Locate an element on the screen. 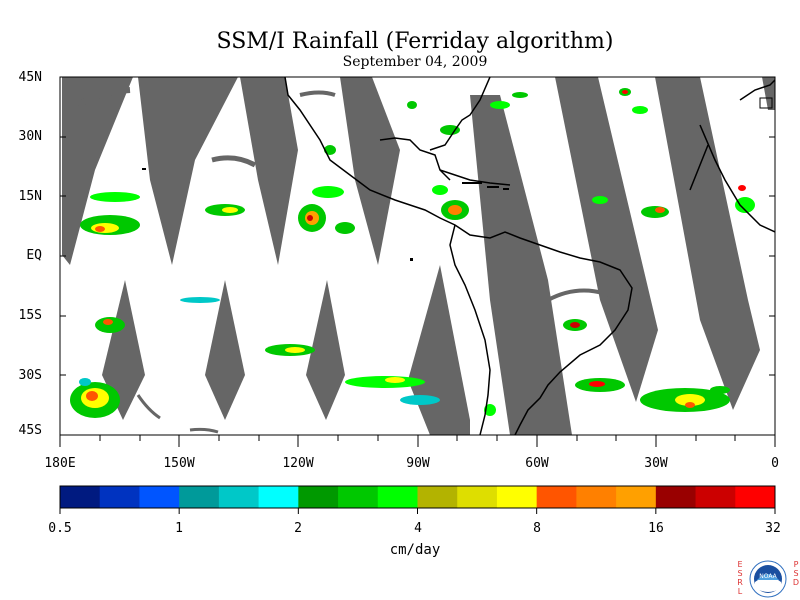 This screenshot has width=800, height=600. lon-label-120w: 120W is located at coordinates (298, 463).